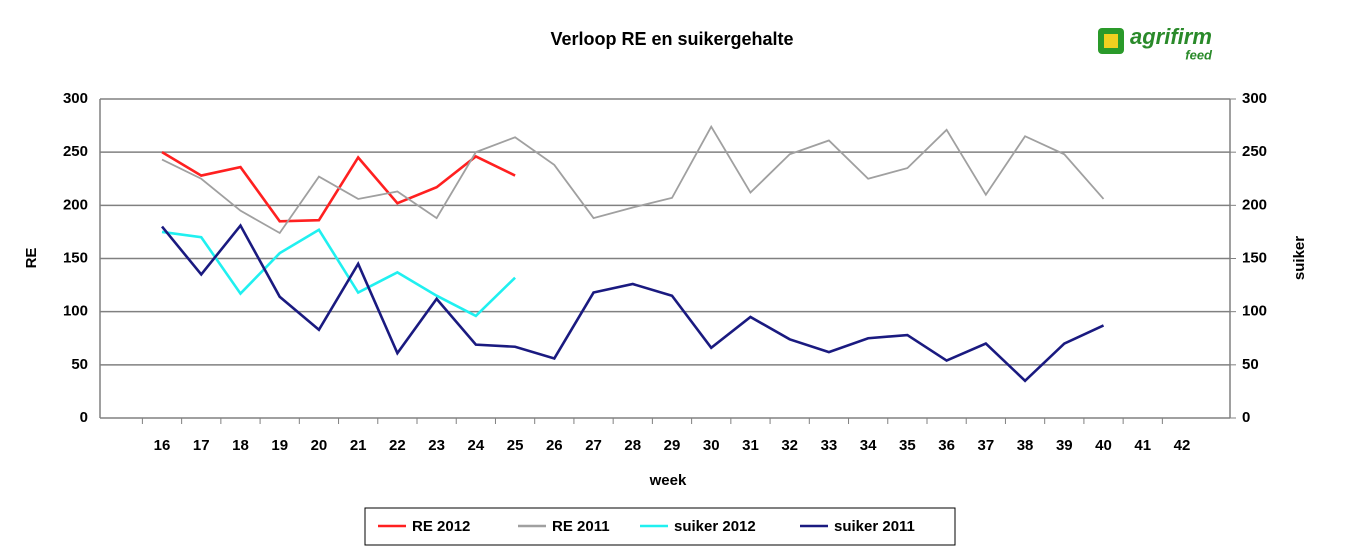  I want to click on x-tick-label: 37, so click(985, 445).